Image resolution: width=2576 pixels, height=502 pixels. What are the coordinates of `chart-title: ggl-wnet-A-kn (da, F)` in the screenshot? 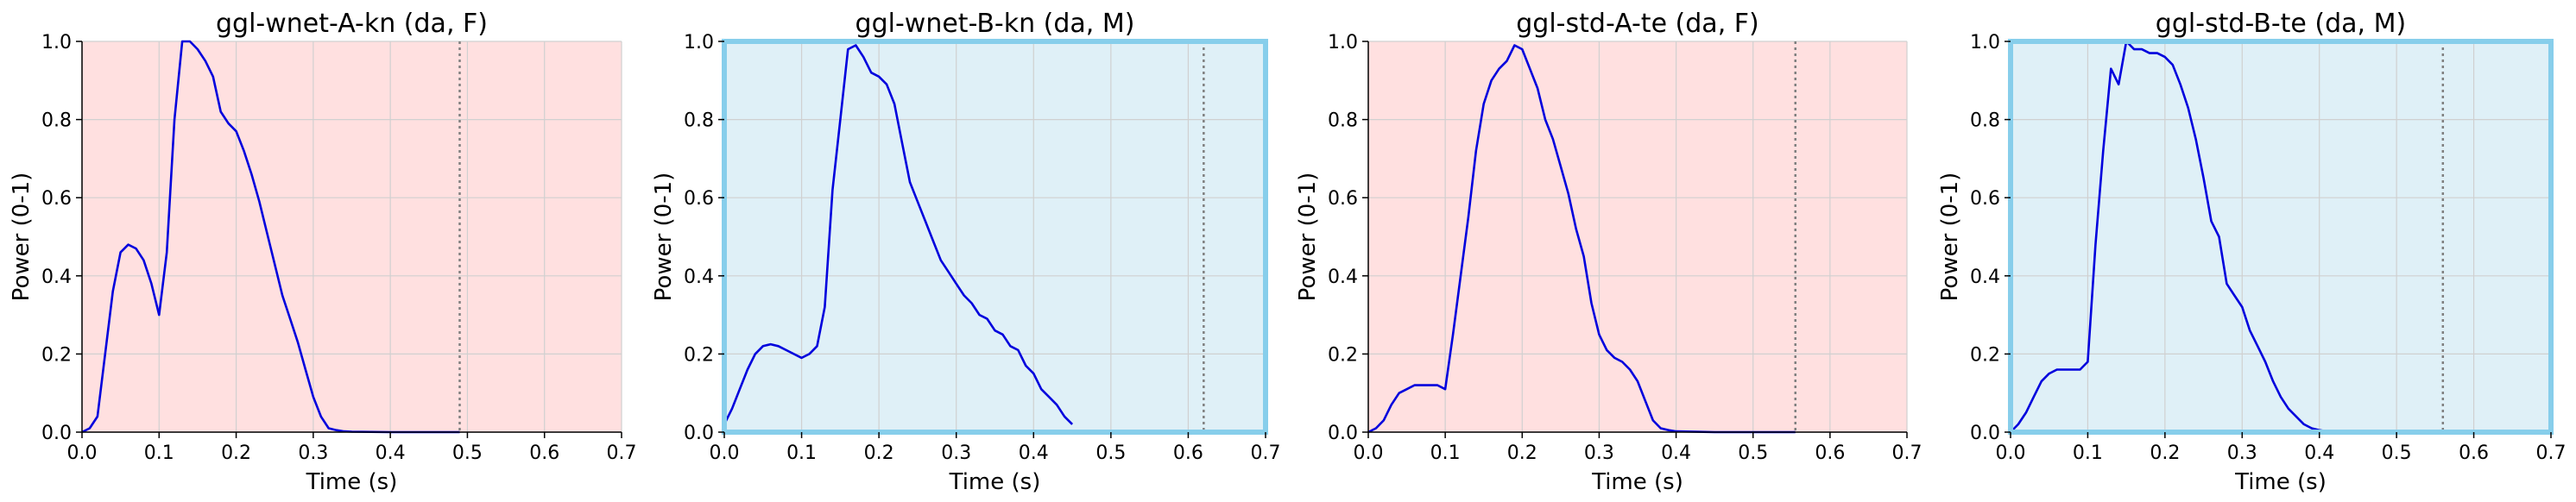 It's located at (352, 24).